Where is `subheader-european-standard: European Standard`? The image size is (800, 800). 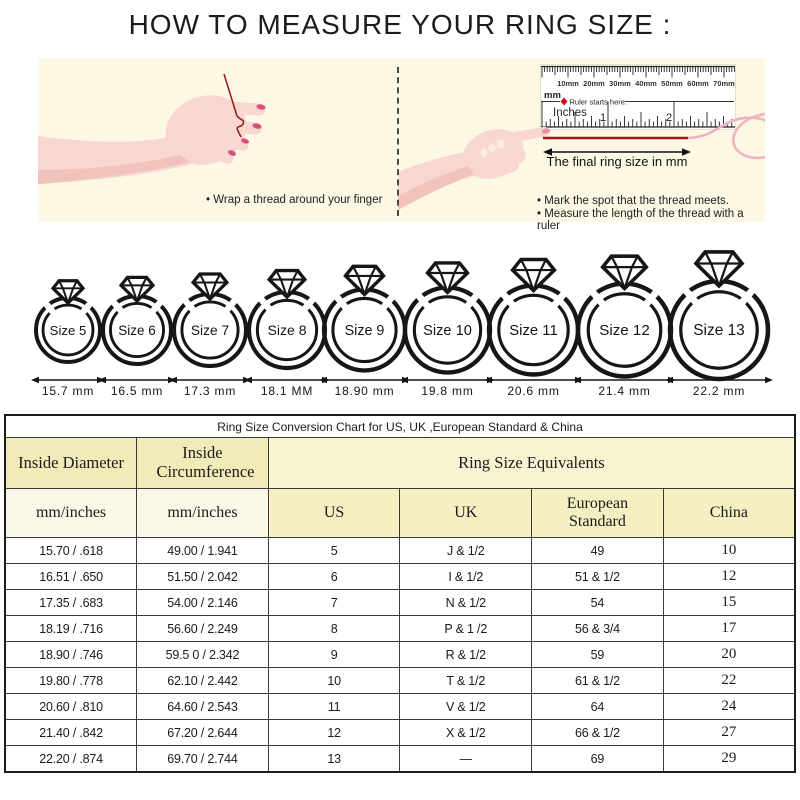
subheader-european-standard: European Standard is located at coordinates (597, 513).